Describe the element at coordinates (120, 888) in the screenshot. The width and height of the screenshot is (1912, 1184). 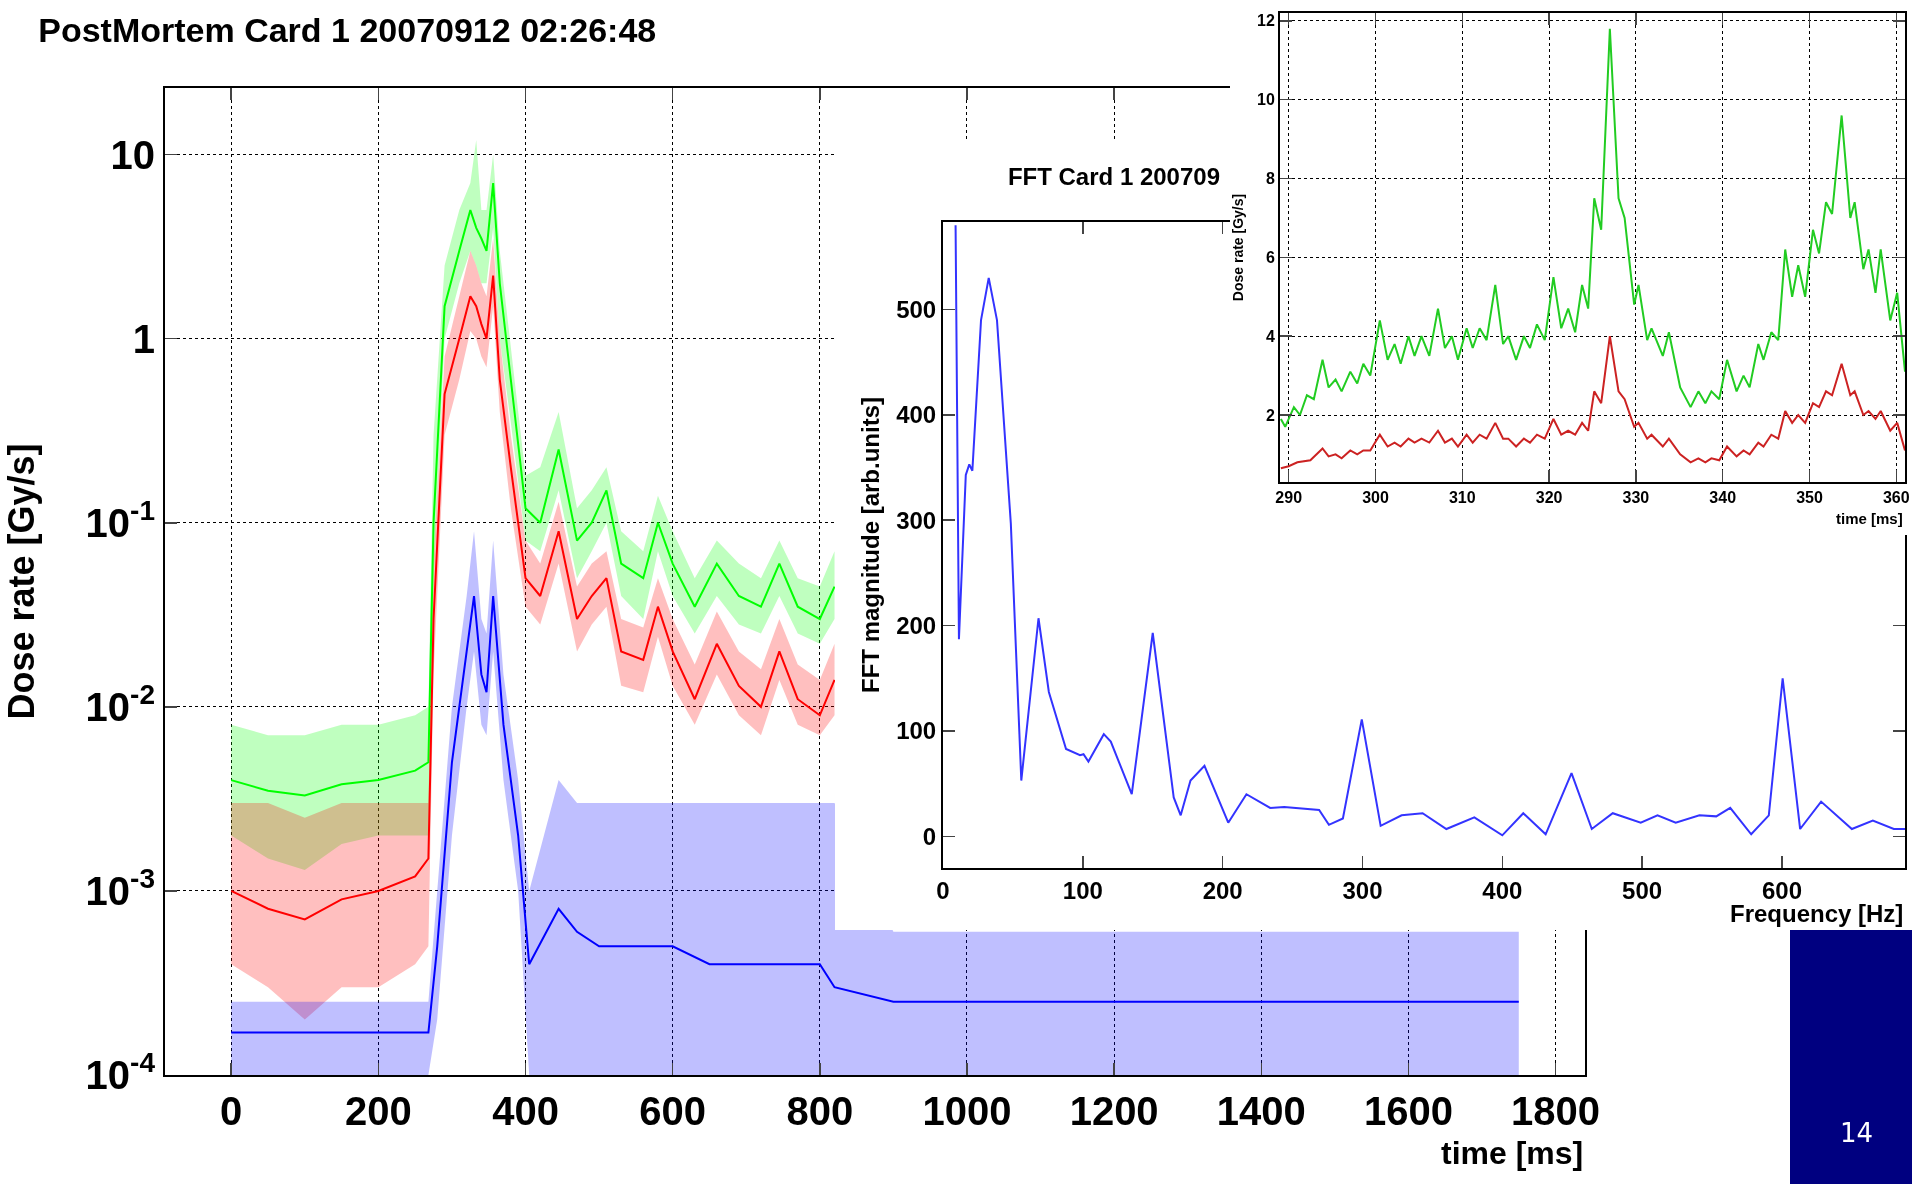
I see `y-tick-label: 10$^{-3}$` at that location.